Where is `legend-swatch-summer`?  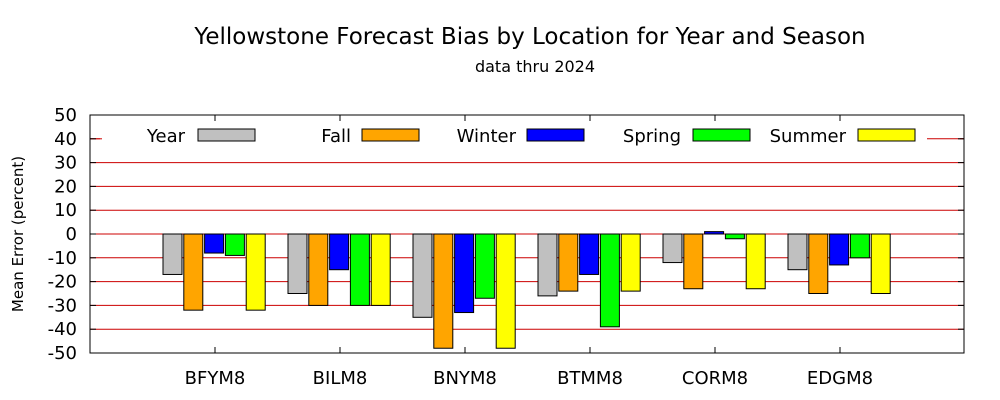 legend-swatch-summer is located at coordinates (886, 135).